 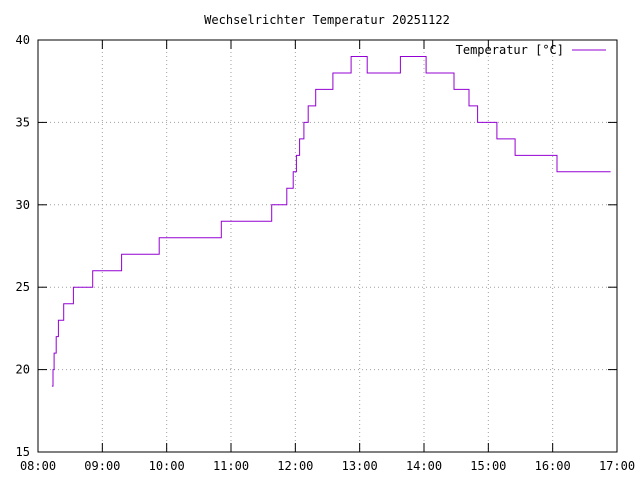 I want to click on x-tick-label: 09:00, so click(x=102, y=466).